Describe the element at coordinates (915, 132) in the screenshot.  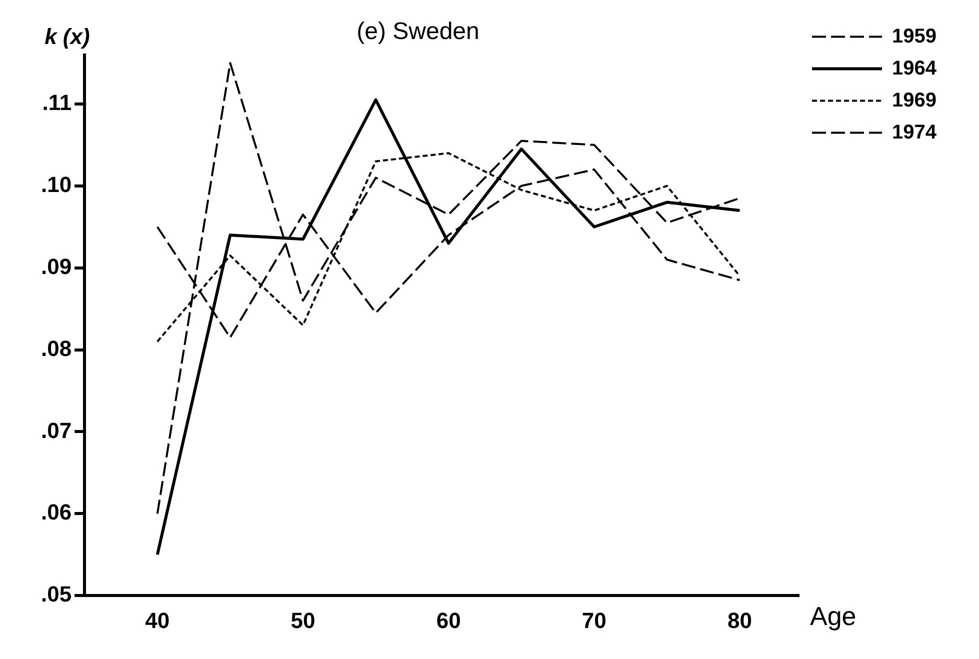
I see `legend-label: 1974` at that location.